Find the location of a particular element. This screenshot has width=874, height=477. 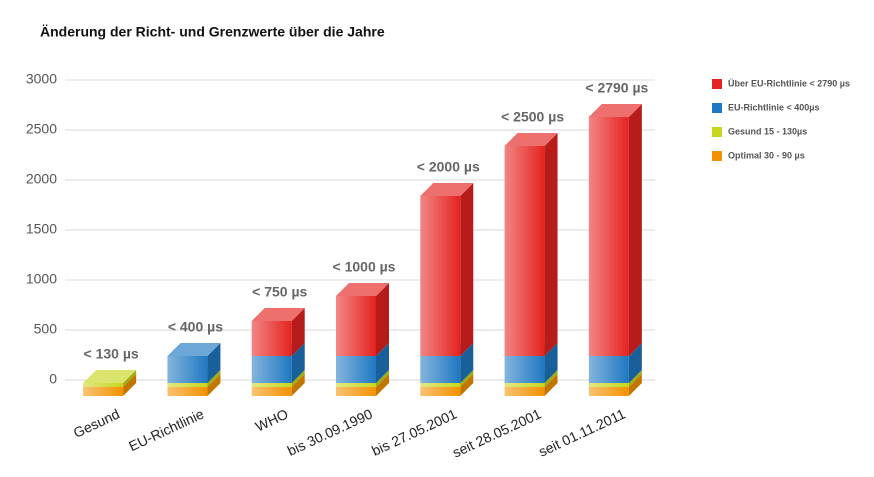

total-label: < 1000 µs is located at coordinates (364, 267).